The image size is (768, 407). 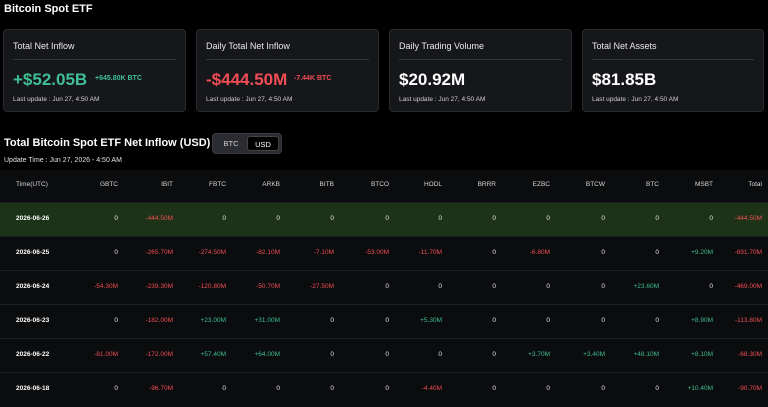 What do you see at coordinates (539, 354) in the screenshot?
I see `table-cell: +3.70M` at bounding box center [539, 354].